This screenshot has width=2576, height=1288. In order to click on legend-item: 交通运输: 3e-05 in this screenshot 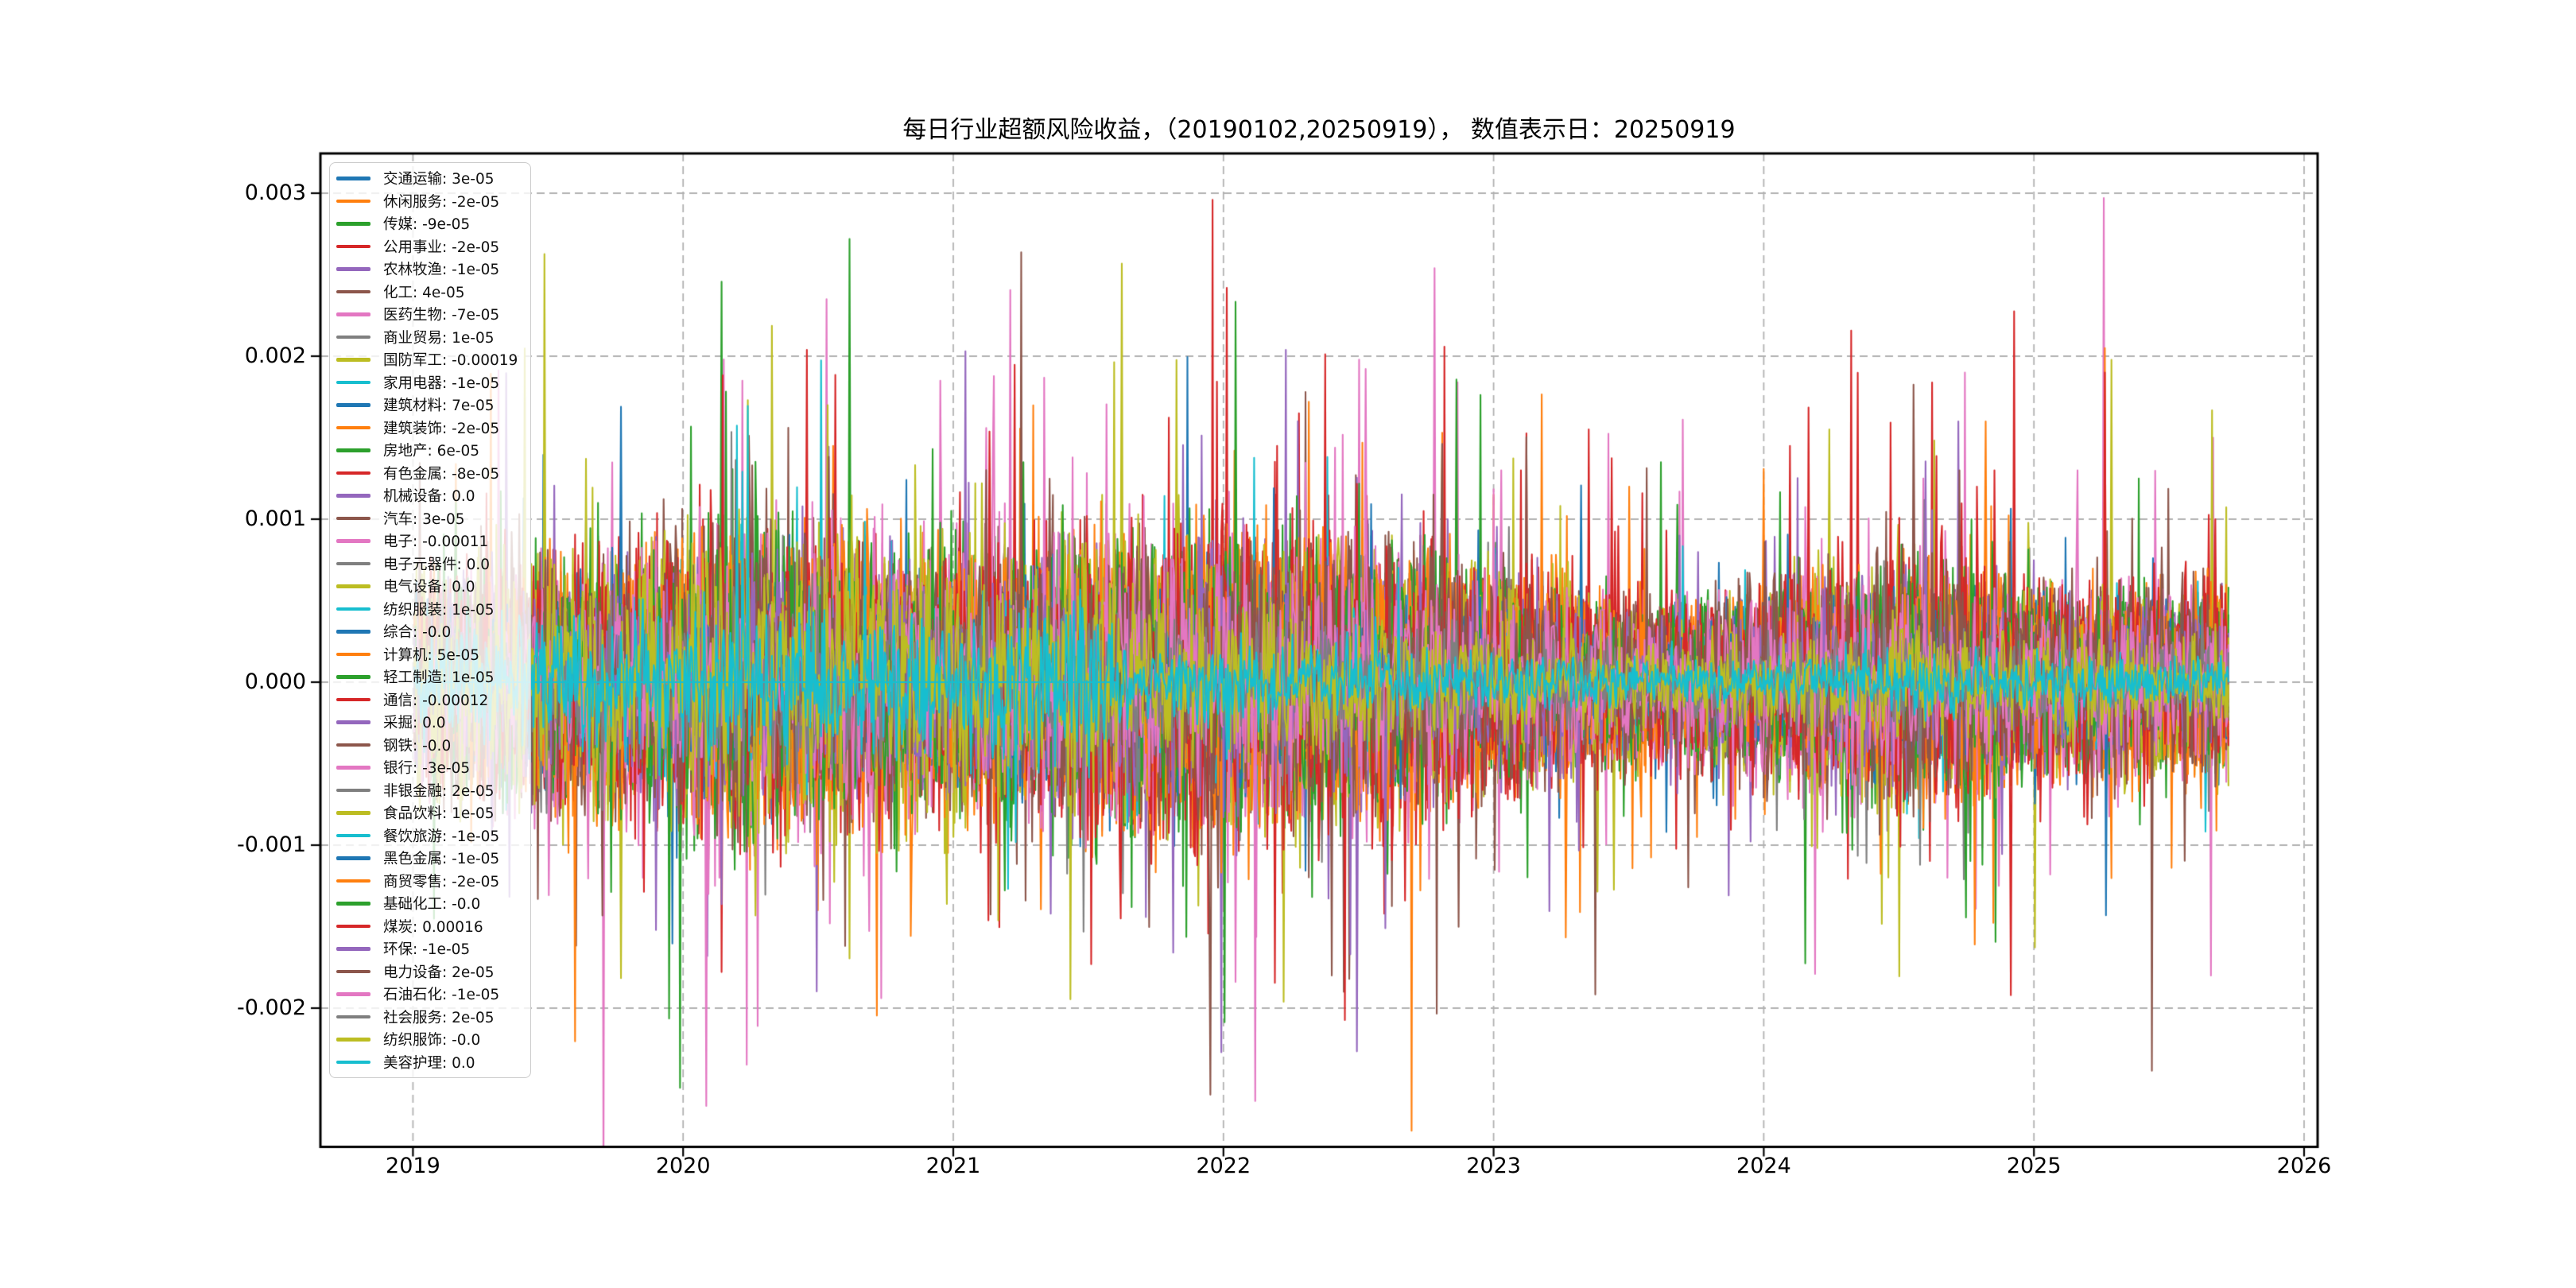, I will do `click(427, 178)`.